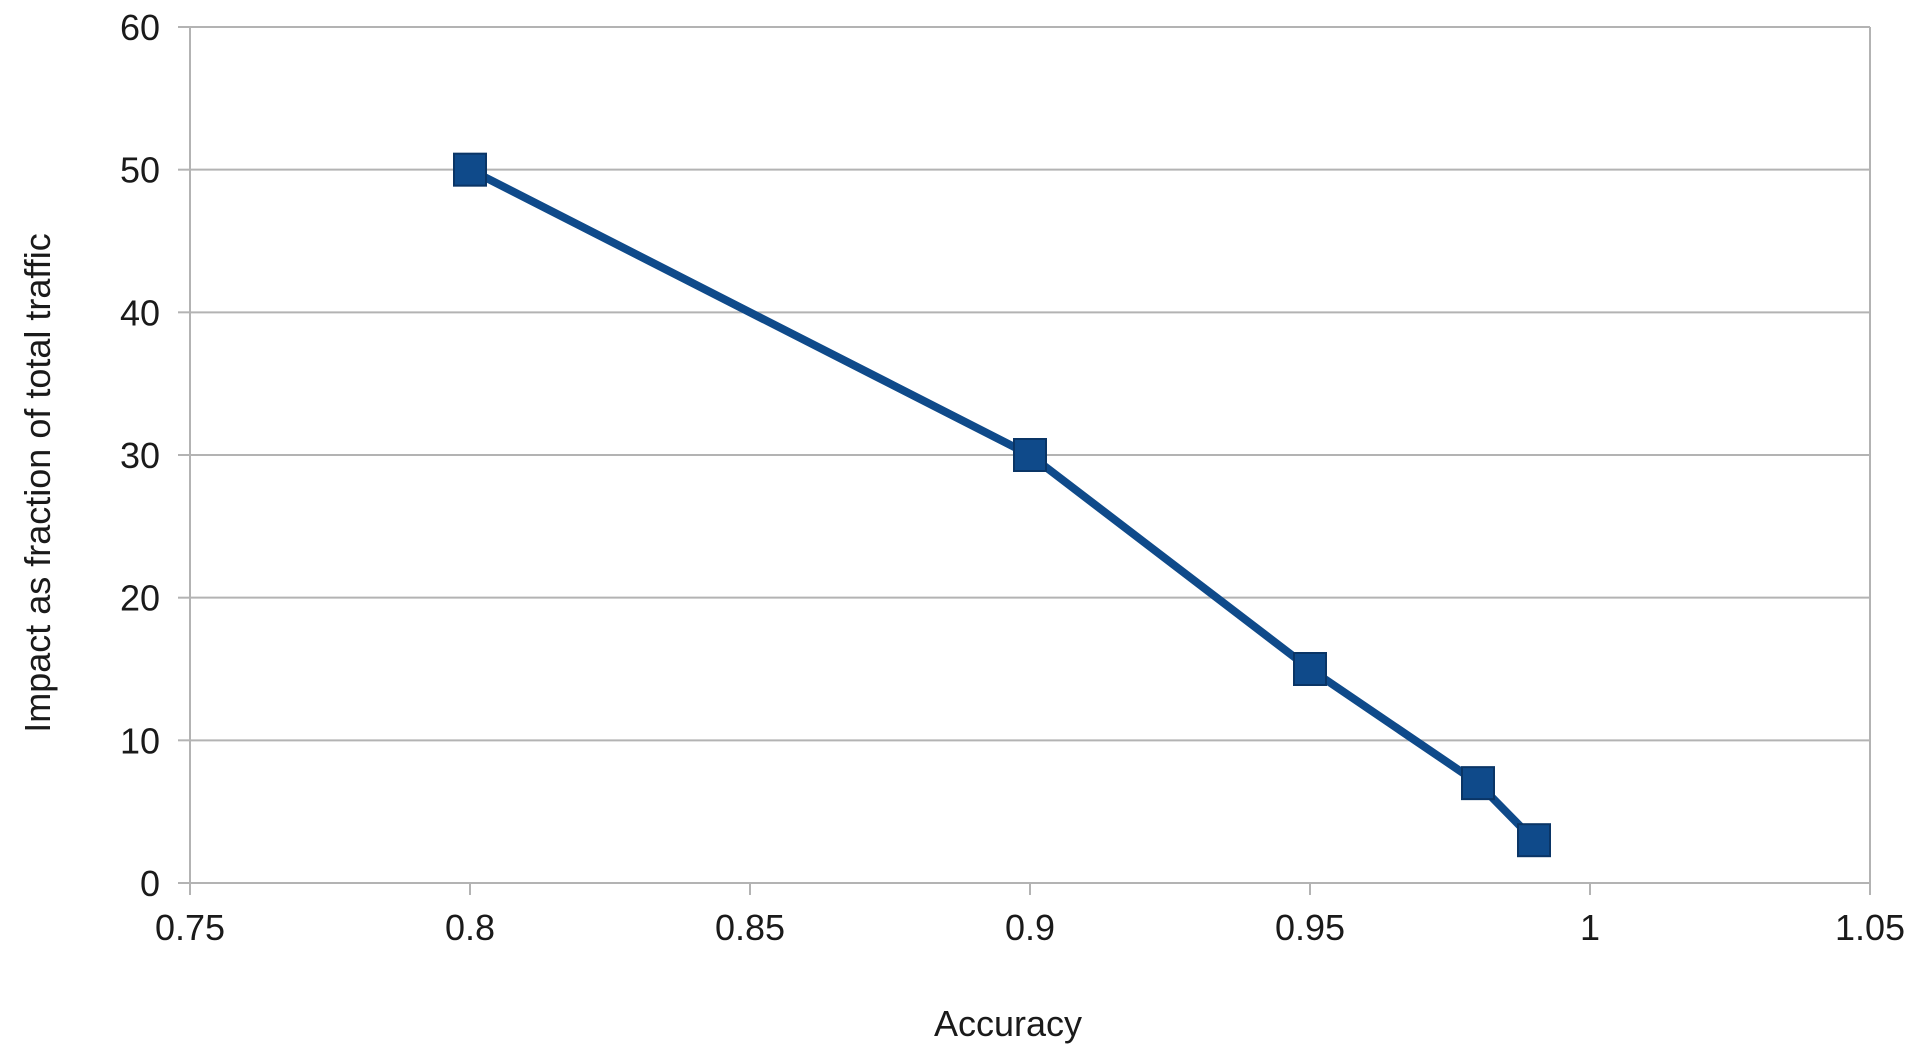 The width and height of the screenshot is (1924, 1045). What do you see at coordinates (750, 927) in the screenshot?
I see `x-tick-label: 0.85` at bounding box center [750, 927].